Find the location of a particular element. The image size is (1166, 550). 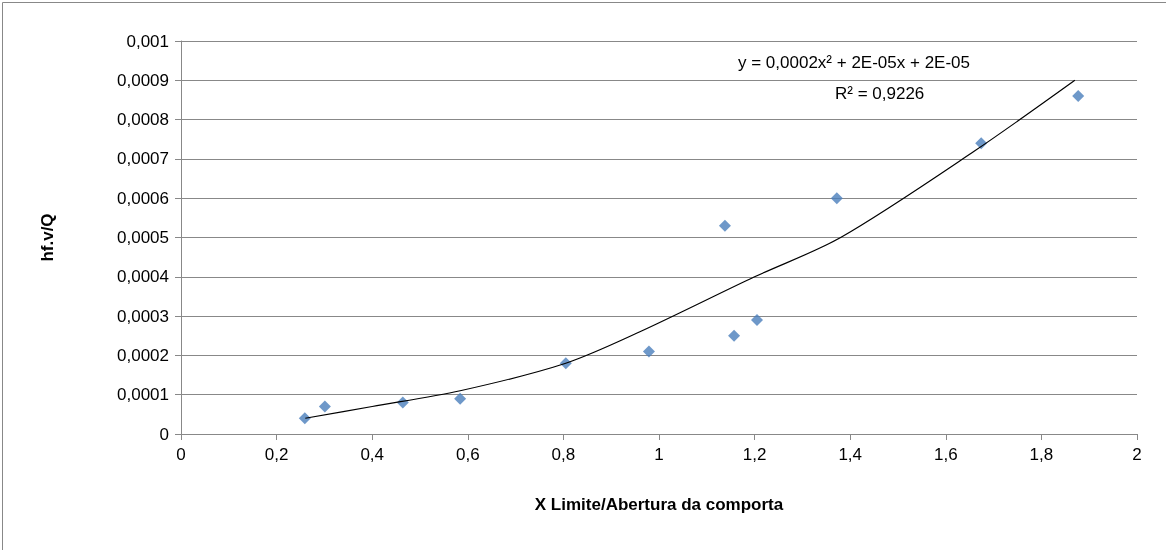

y-tick-label: 0,0008 is located at coordinates (143, 120).